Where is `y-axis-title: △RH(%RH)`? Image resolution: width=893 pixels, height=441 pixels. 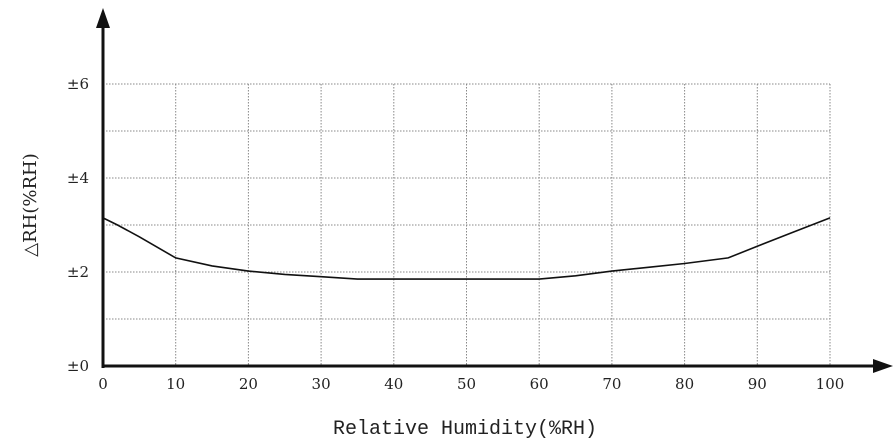 y-axis-title: △RH(%RH) is located at coordinates (30, 205).